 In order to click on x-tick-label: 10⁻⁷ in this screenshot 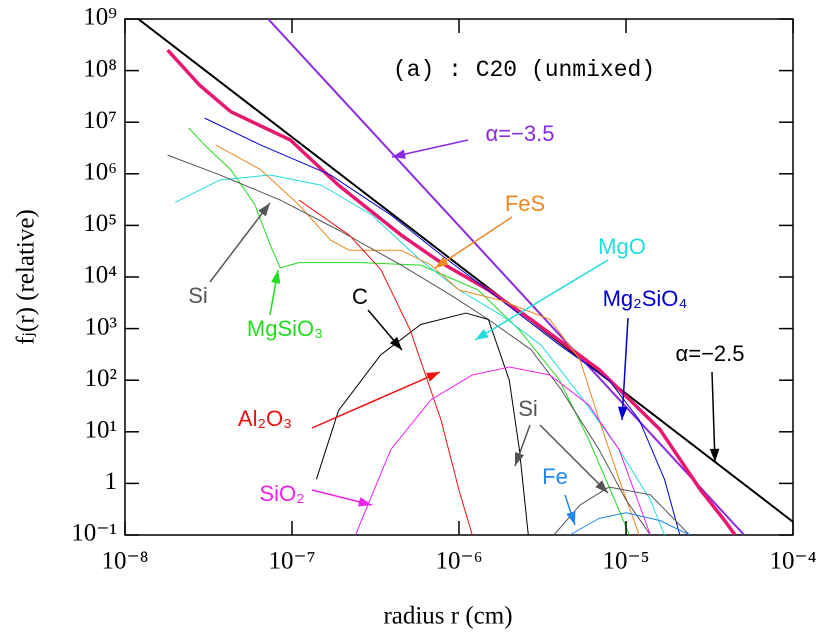, I will do `click(292, 561)`.